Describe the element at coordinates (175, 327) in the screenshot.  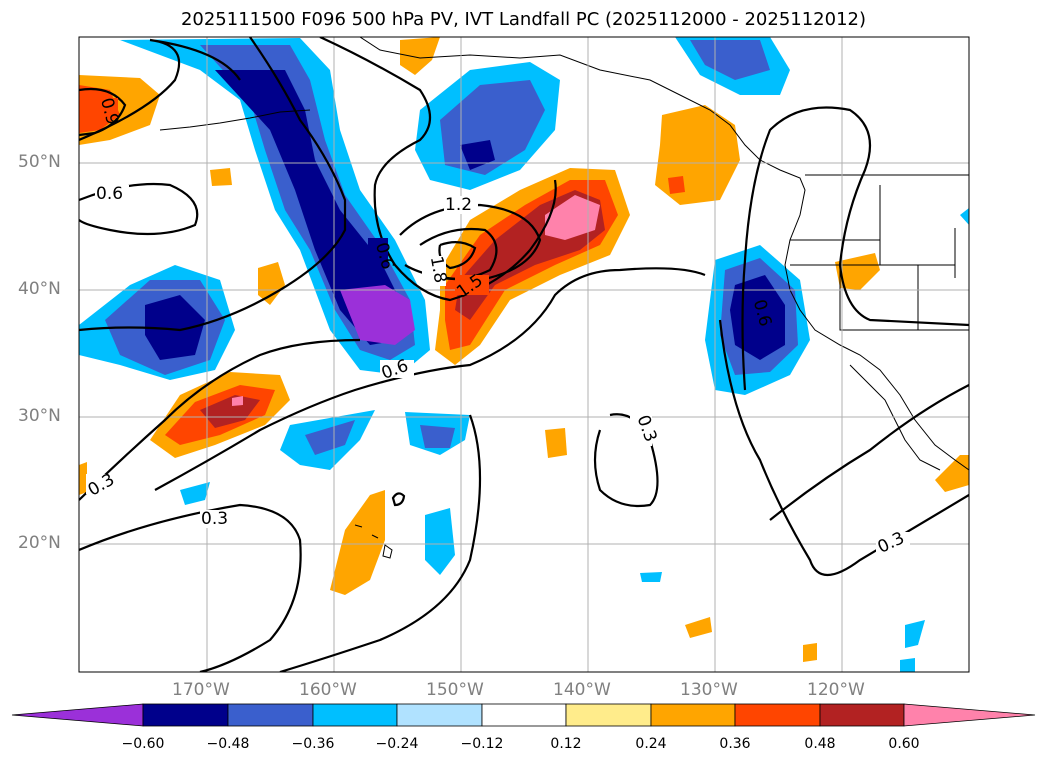
I see `west-low-dark` at that location.